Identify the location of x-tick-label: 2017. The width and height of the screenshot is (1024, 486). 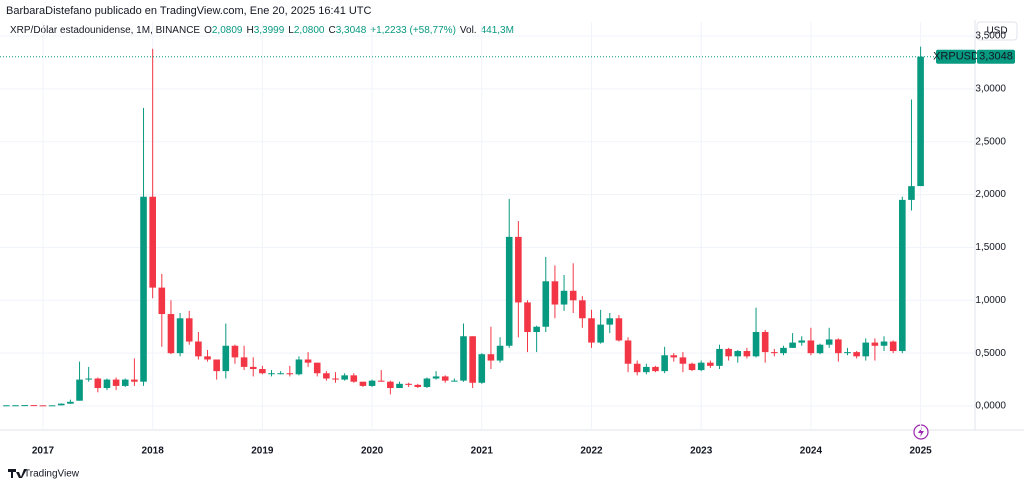
(43, 451).